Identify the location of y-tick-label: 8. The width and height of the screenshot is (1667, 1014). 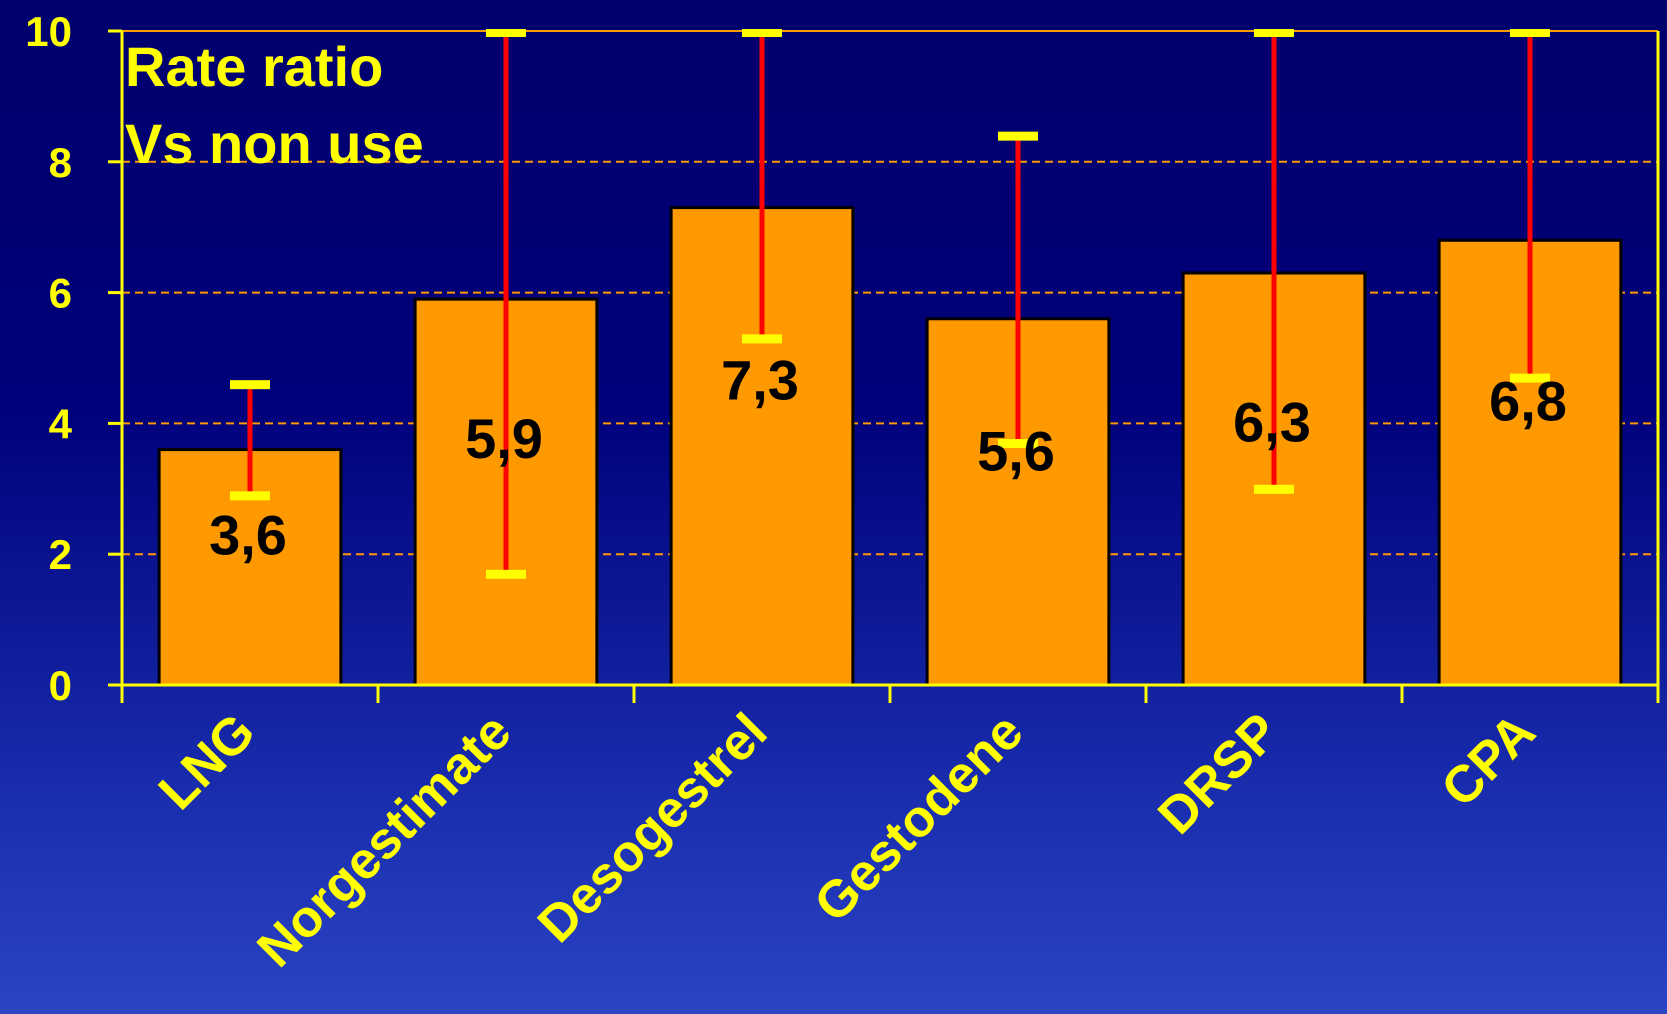
(60, 162).